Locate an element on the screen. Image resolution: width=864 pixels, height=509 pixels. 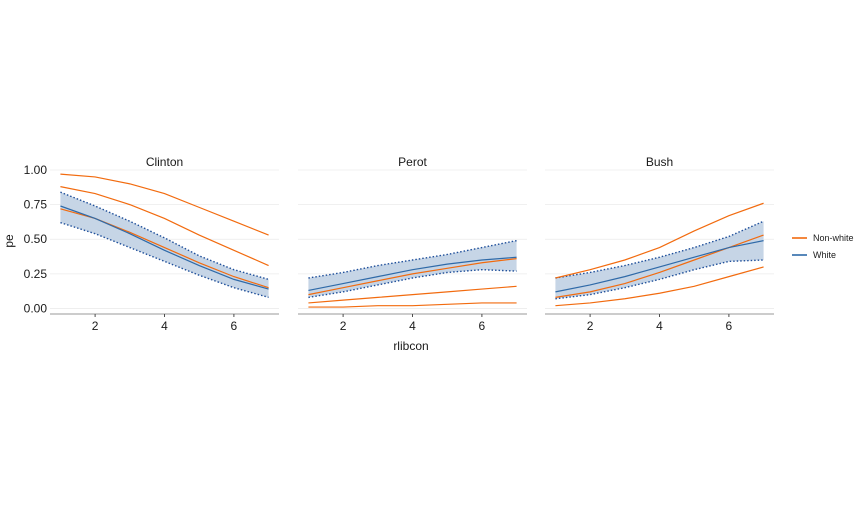
legend: Non-white White is located at coordinates (823, 246).